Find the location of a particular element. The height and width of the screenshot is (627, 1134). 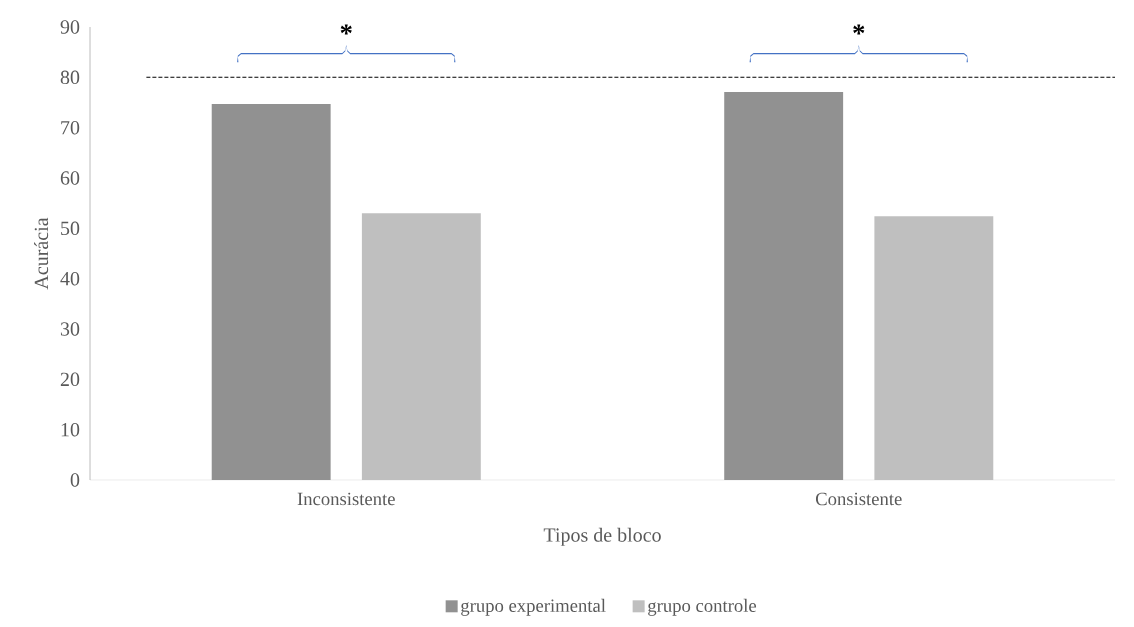

y-tick-label: 20 is located at coordinates (70, 379).